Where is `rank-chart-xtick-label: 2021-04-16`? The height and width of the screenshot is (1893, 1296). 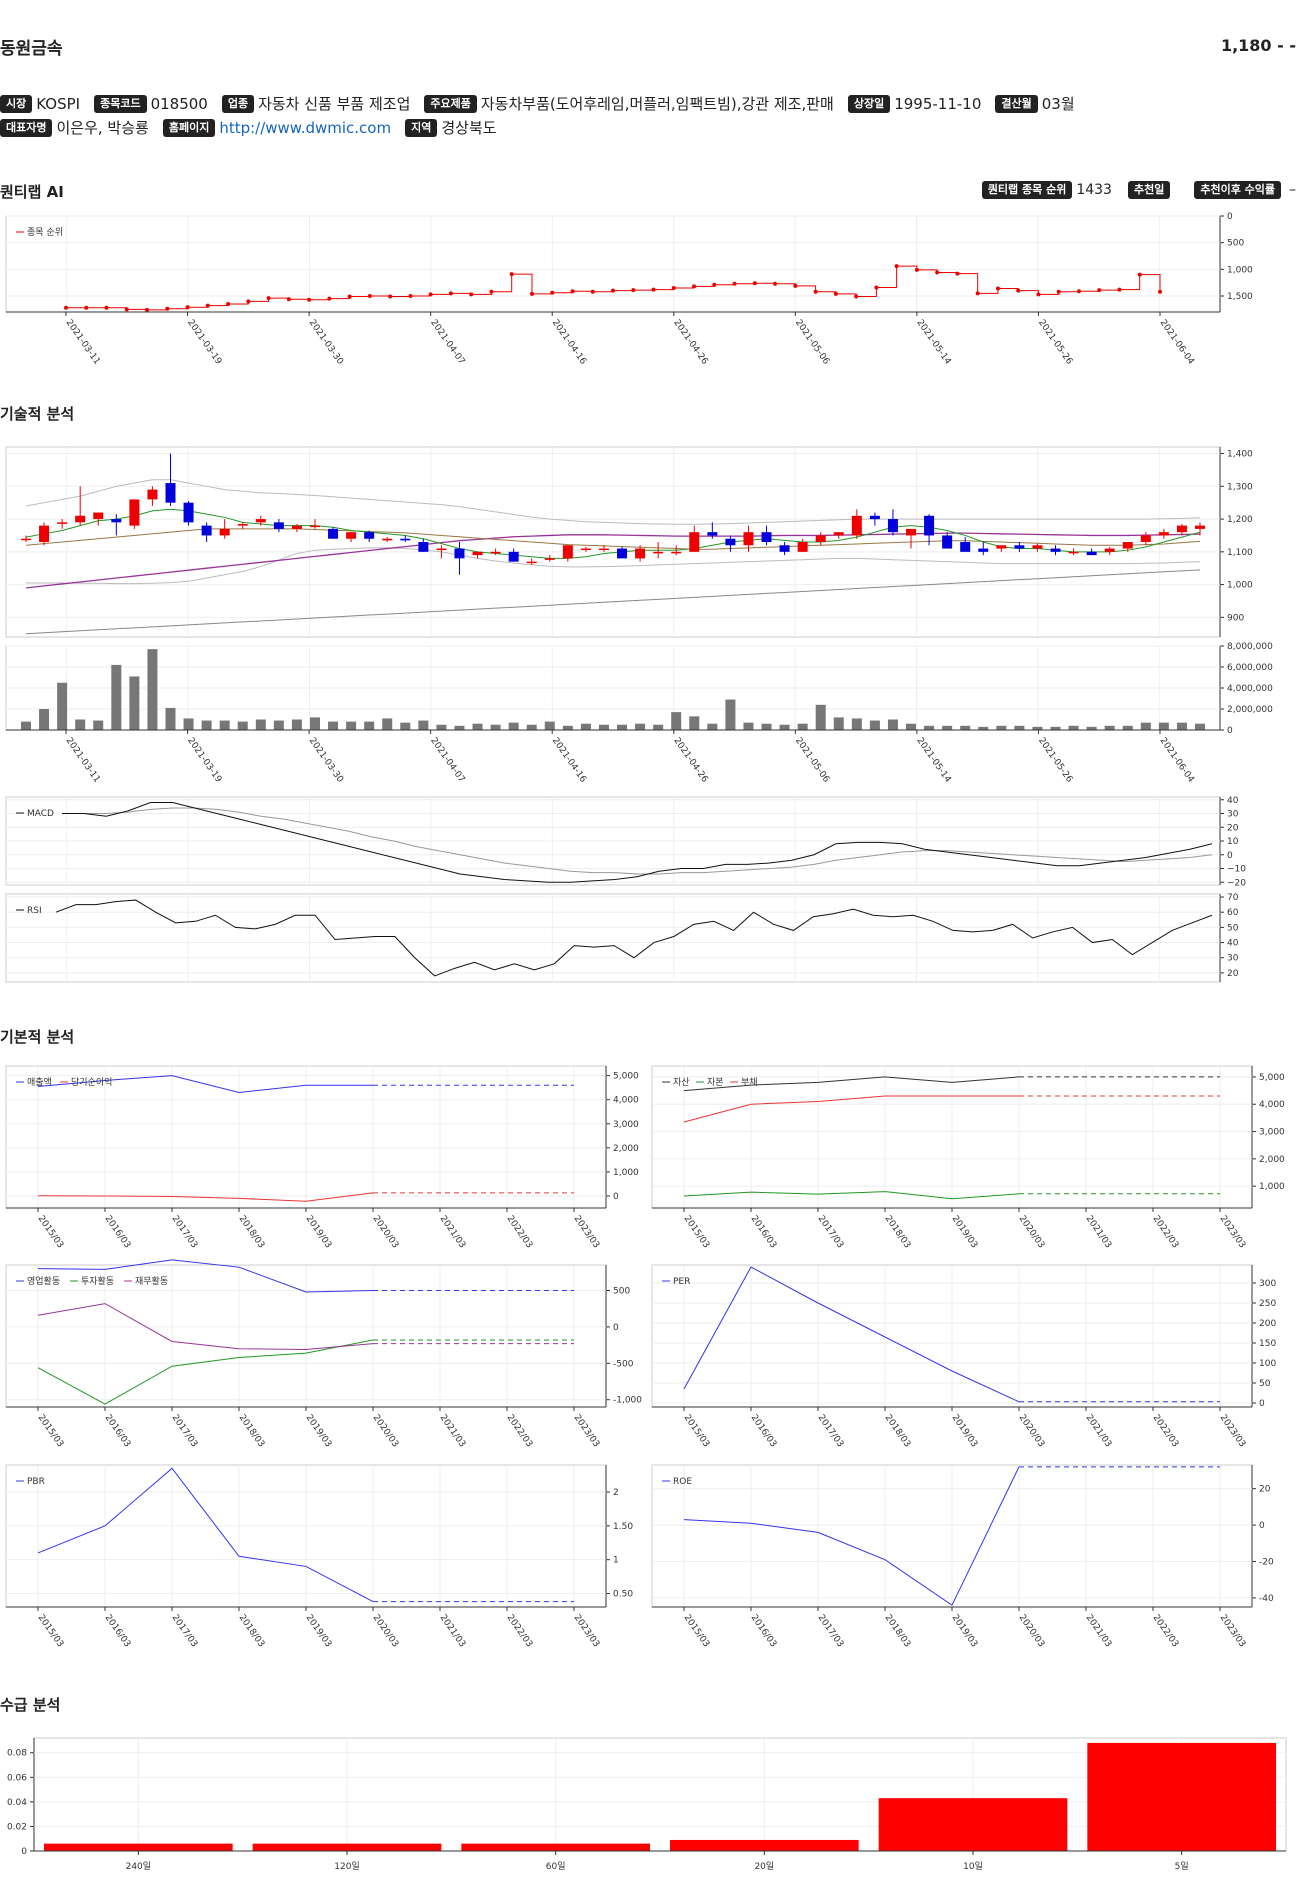 rank-chart-xtick-label: 2021-04-16 is located at coordinates (569, 342).